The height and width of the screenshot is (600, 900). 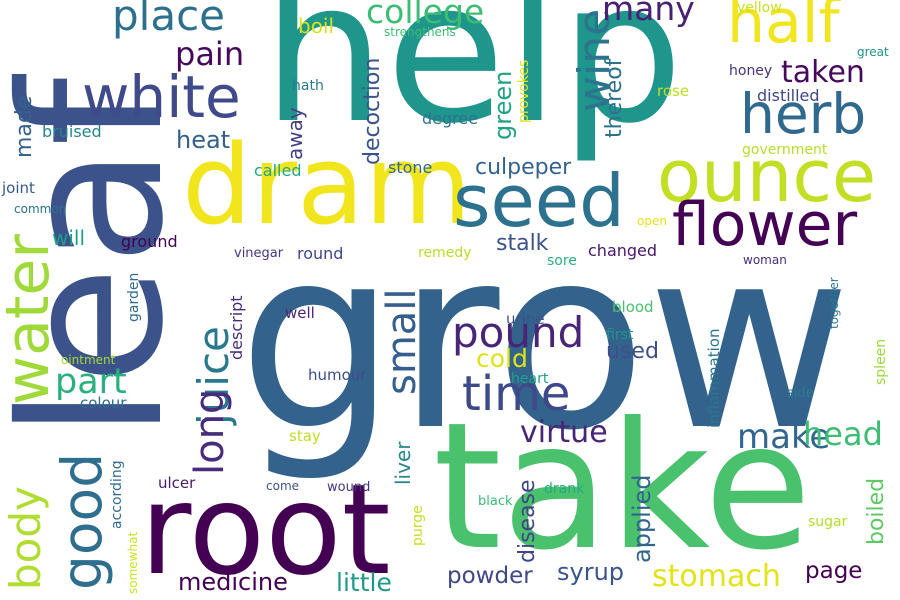 I want to click on word-pain: pain, so click(x=210, y=54).